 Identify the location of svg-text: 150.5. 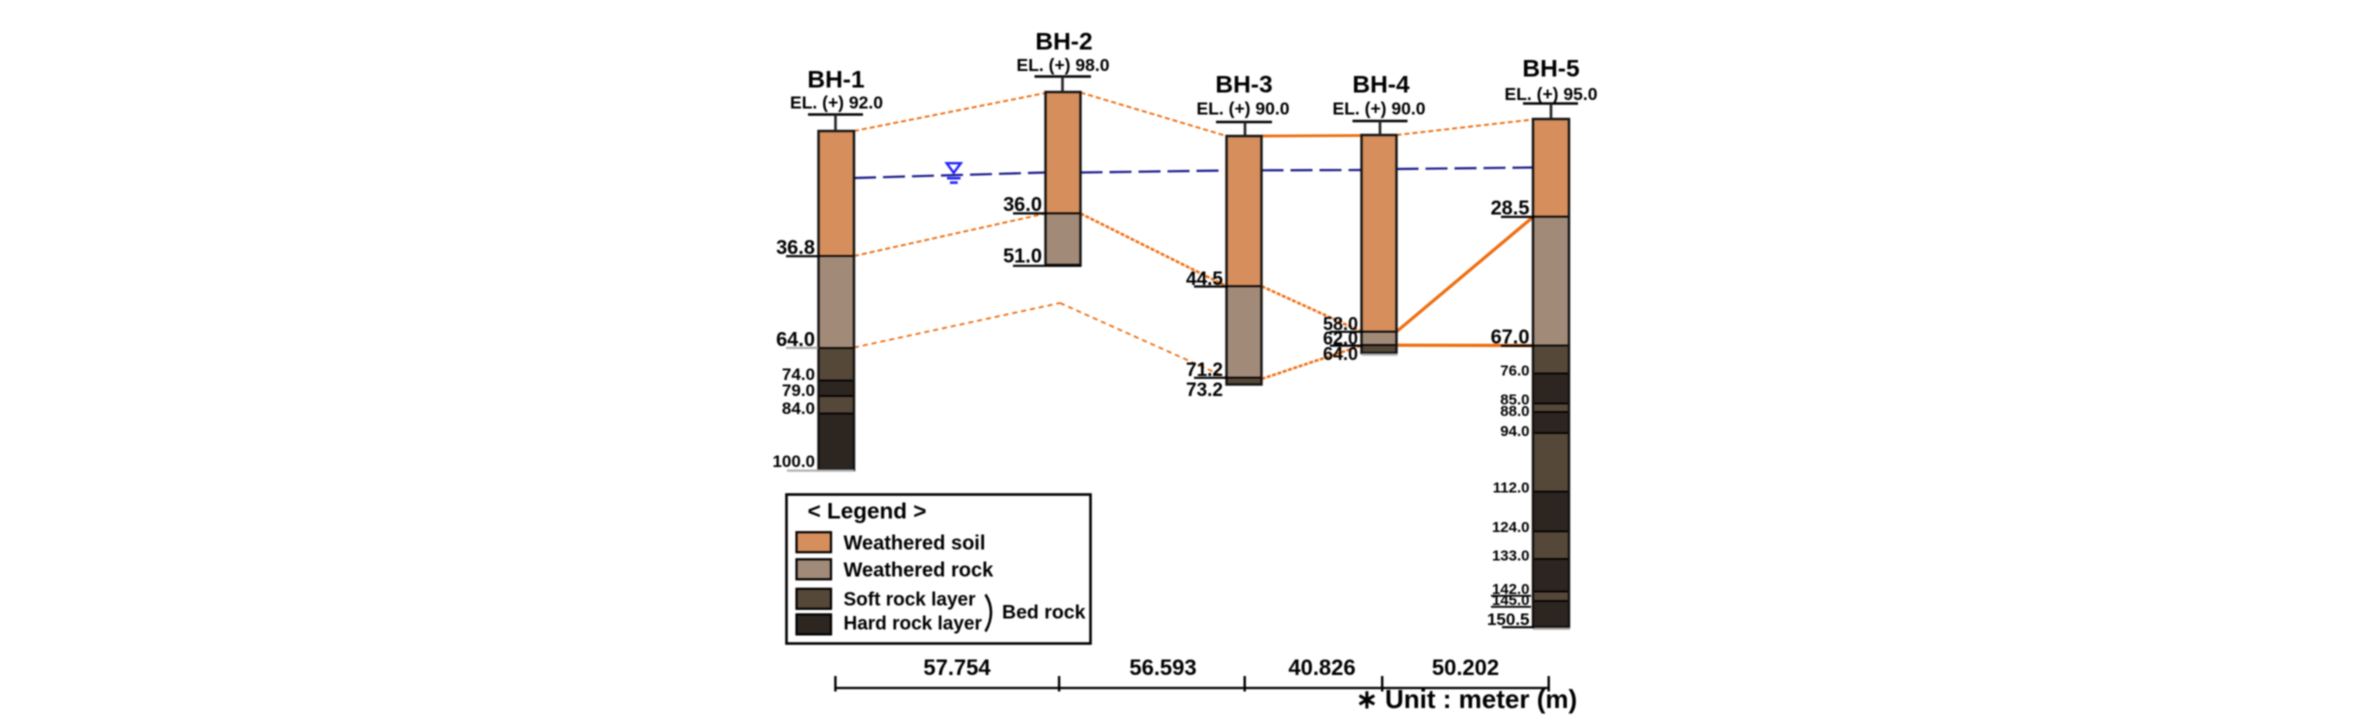
(1508, 619).